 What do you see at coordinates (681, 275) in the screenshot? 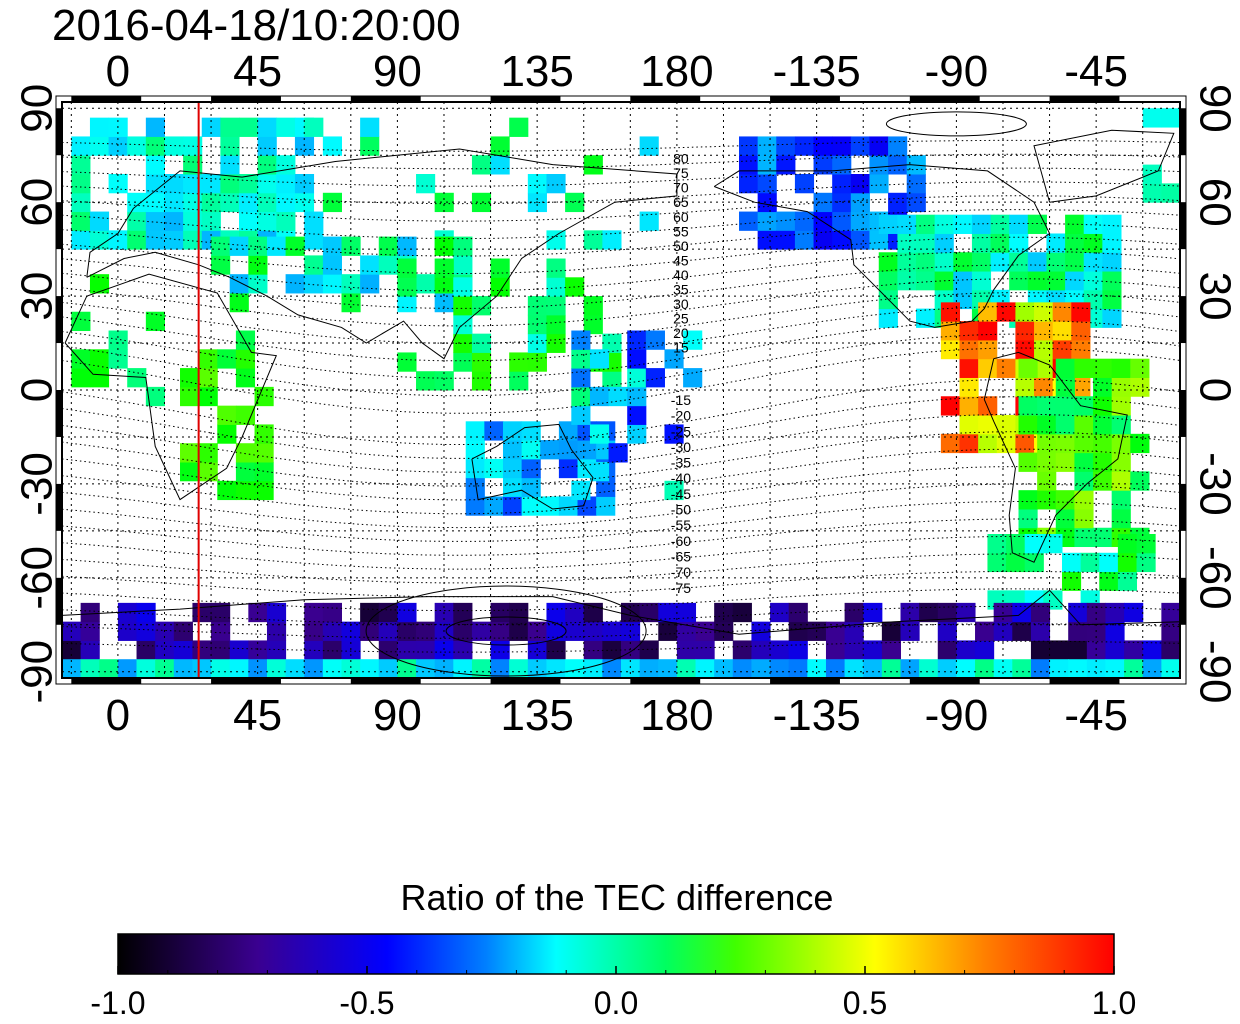
I see `contour-label: 40` at bounding box center [681, 275].